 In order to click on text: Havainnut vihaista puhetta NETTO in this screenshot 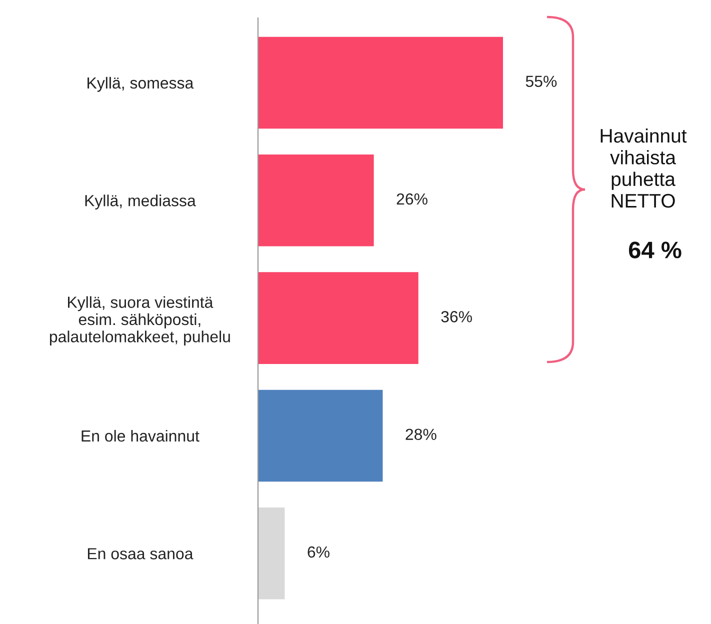, I will do `click(643, 168)`.